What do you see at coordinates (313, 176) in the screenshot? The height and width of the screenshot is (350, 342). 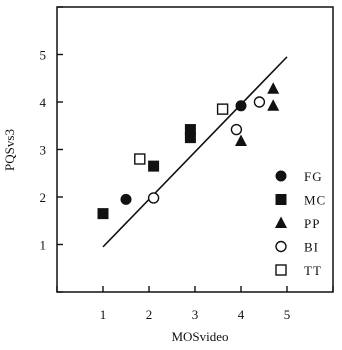 I see `legend-label-fg: FG` at bounding box center [313, 176].